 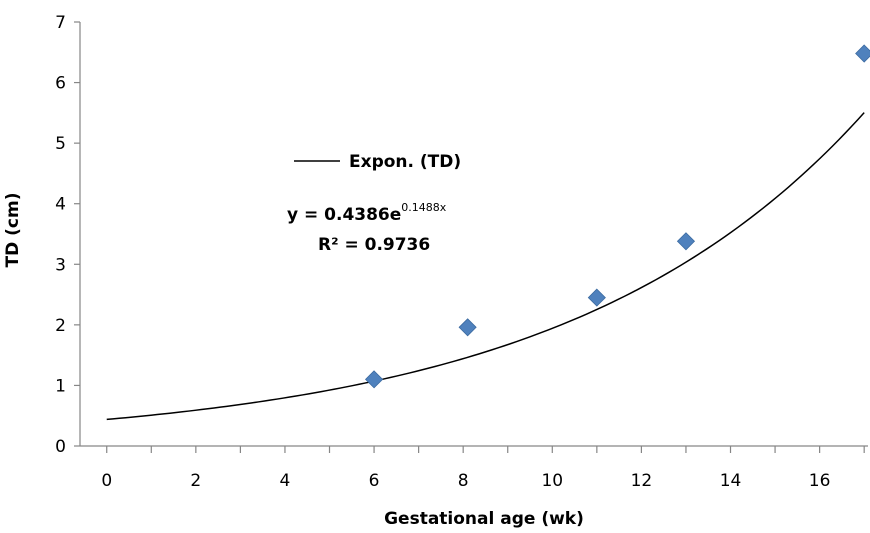 I want to click on y-tick-label: 0, so click(x=60, y=447).